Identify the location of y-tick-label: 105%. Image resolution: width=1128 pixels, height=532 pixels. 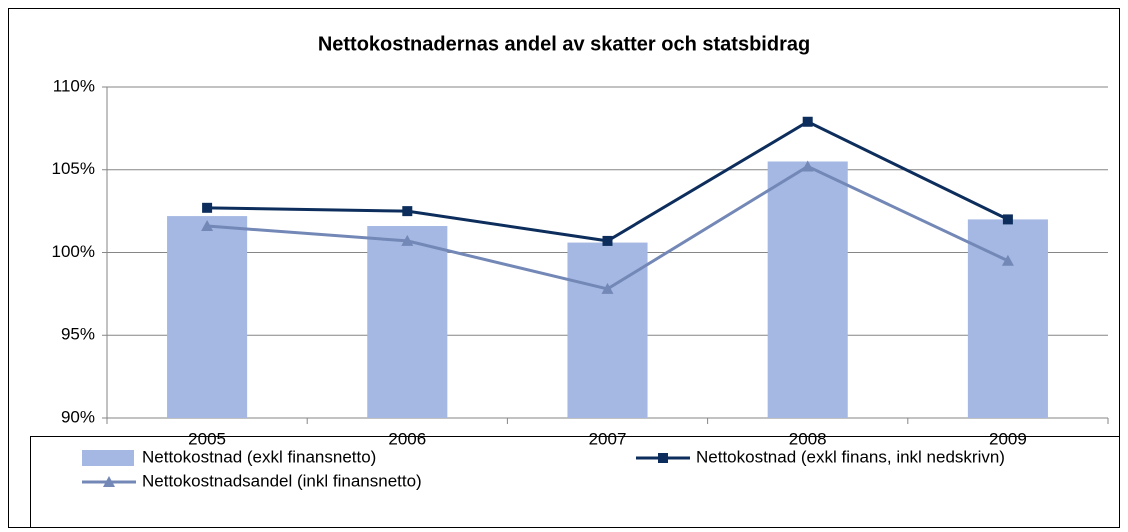
(73, 168).